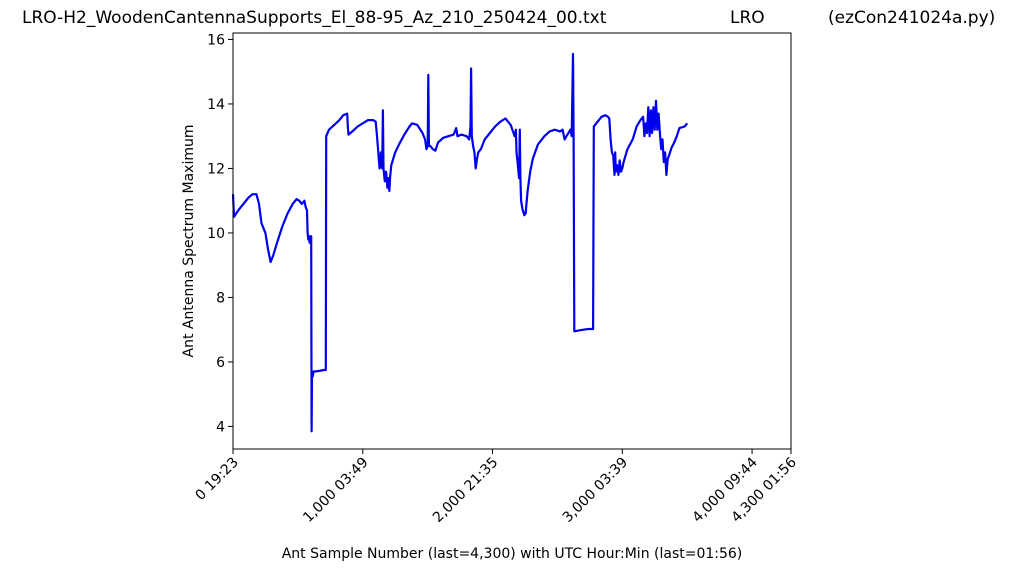 The image size is (1024, 575). I want to click on y-tick-label: 16, so click(216, 40).